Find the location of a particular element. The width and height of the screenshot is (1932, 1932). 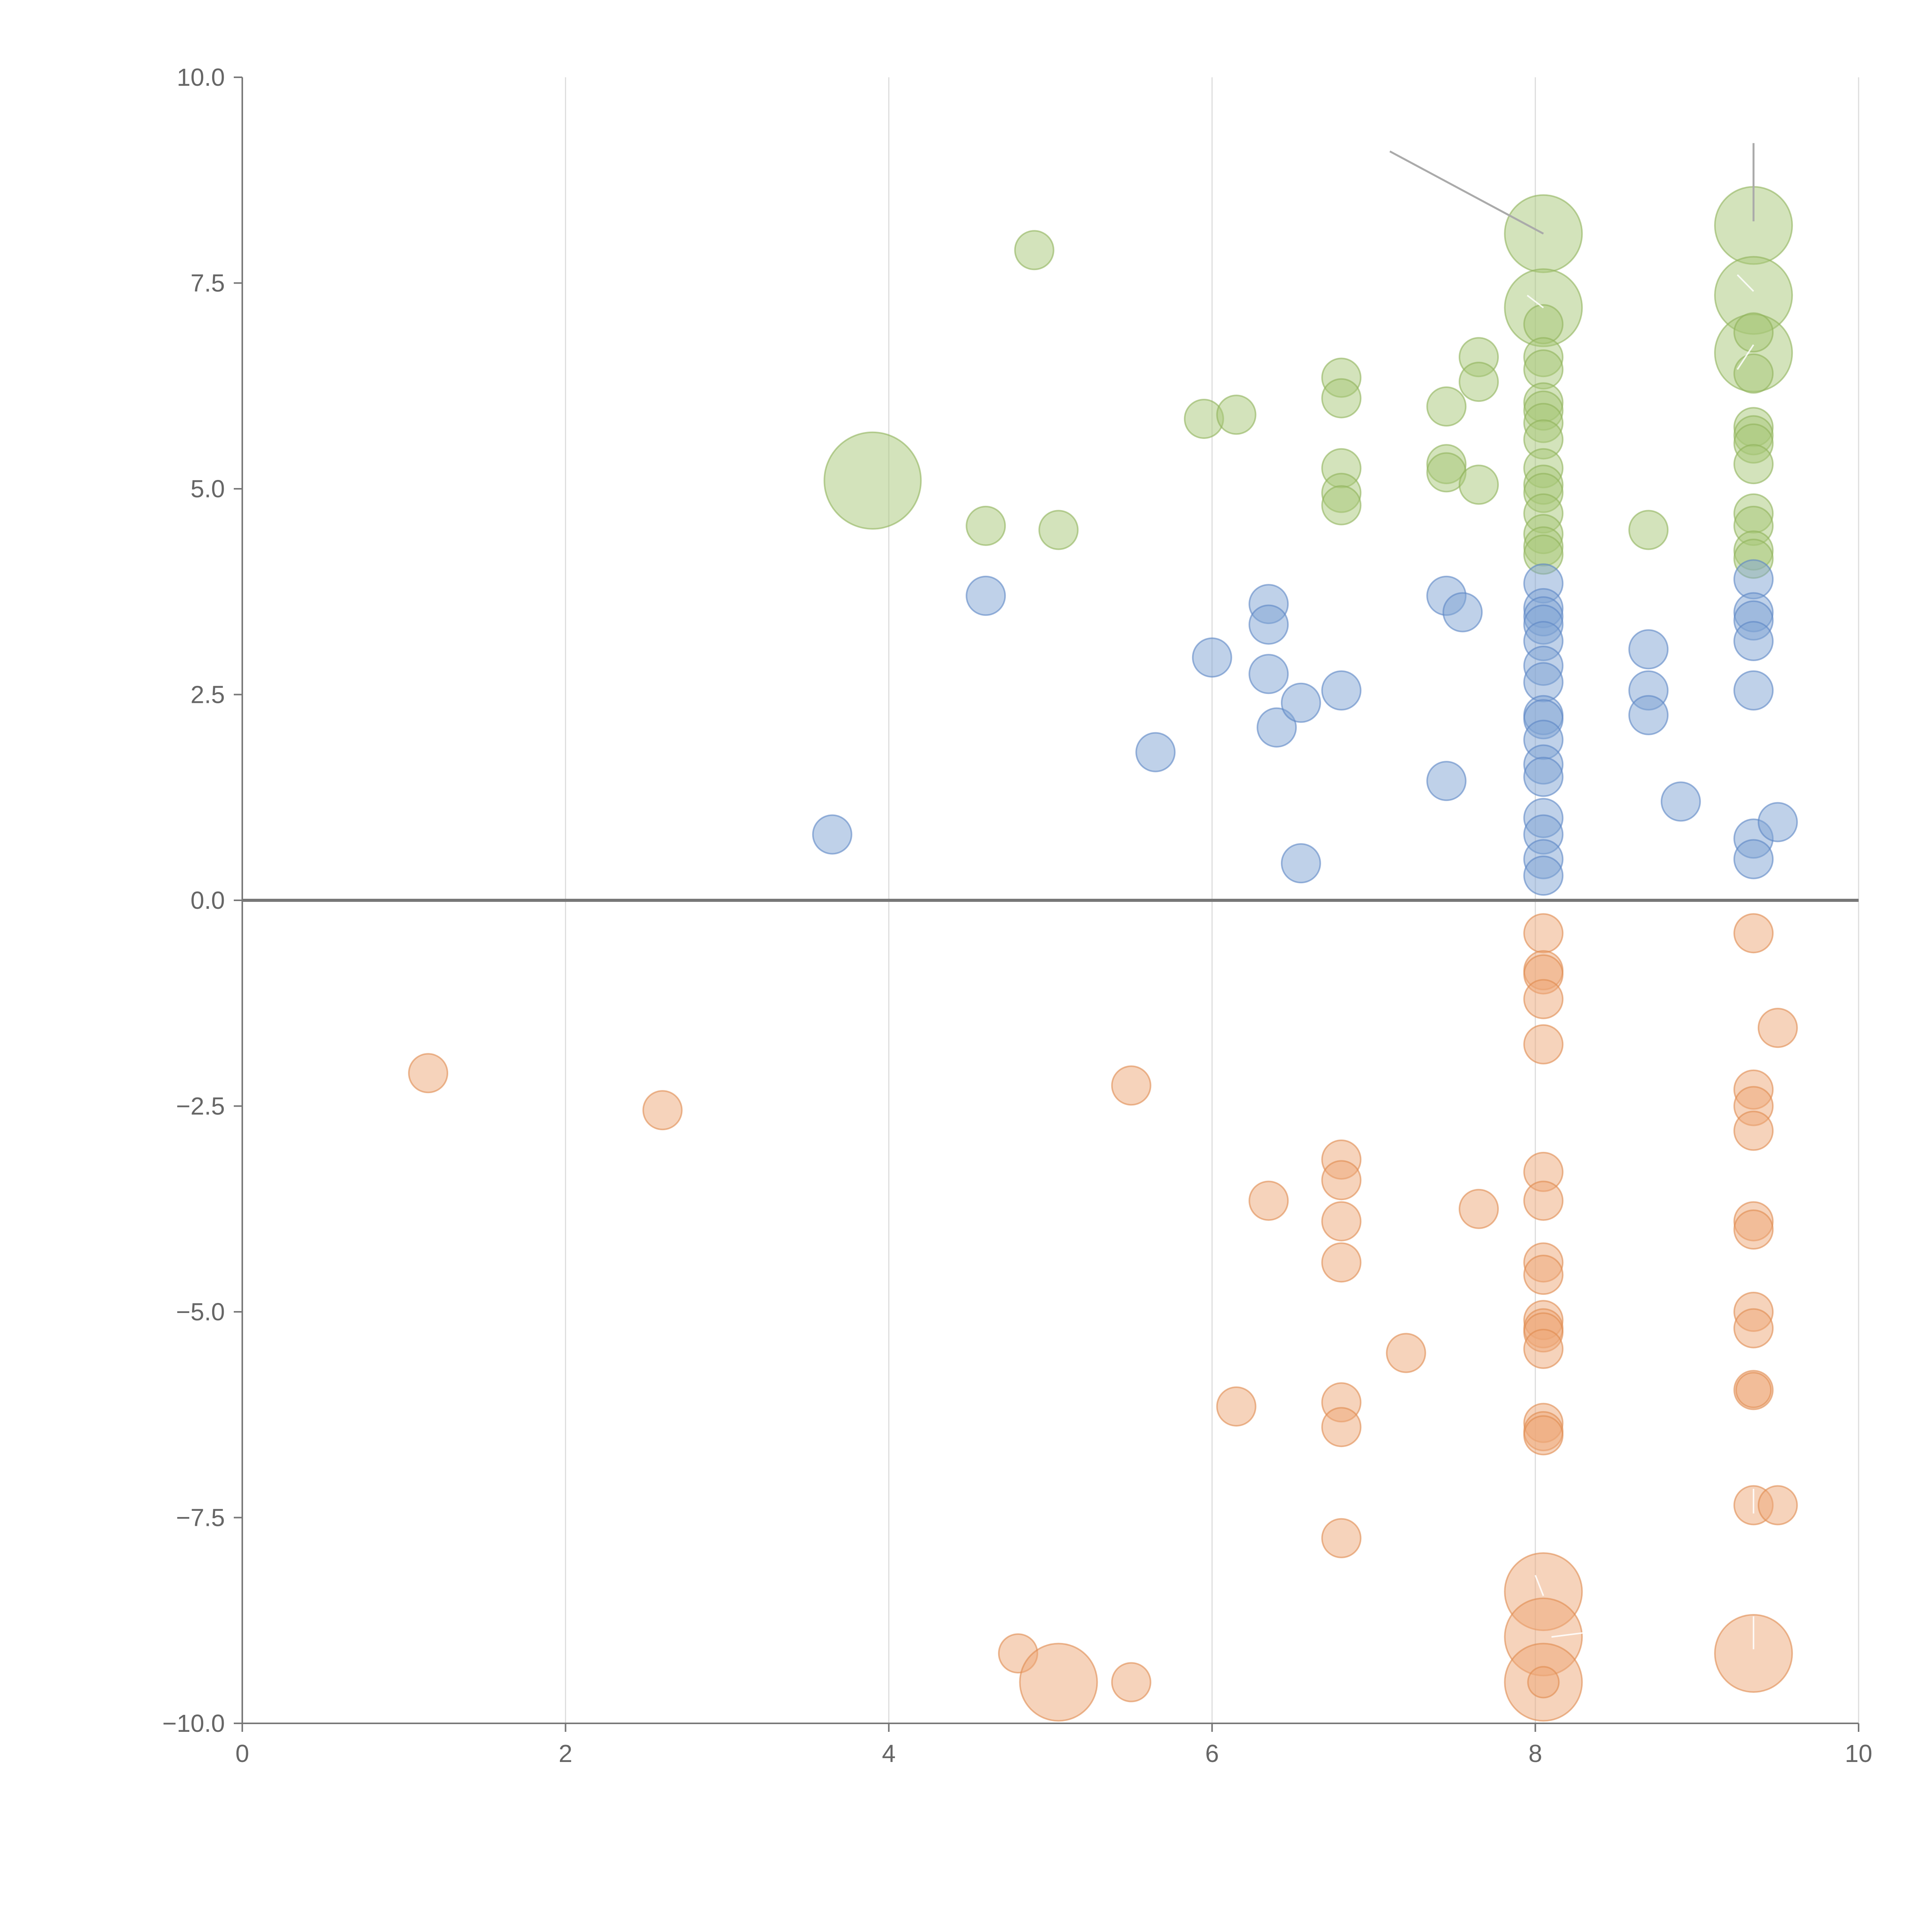

y-tick-label: −2.5 is located at coordinates (200, 1106).